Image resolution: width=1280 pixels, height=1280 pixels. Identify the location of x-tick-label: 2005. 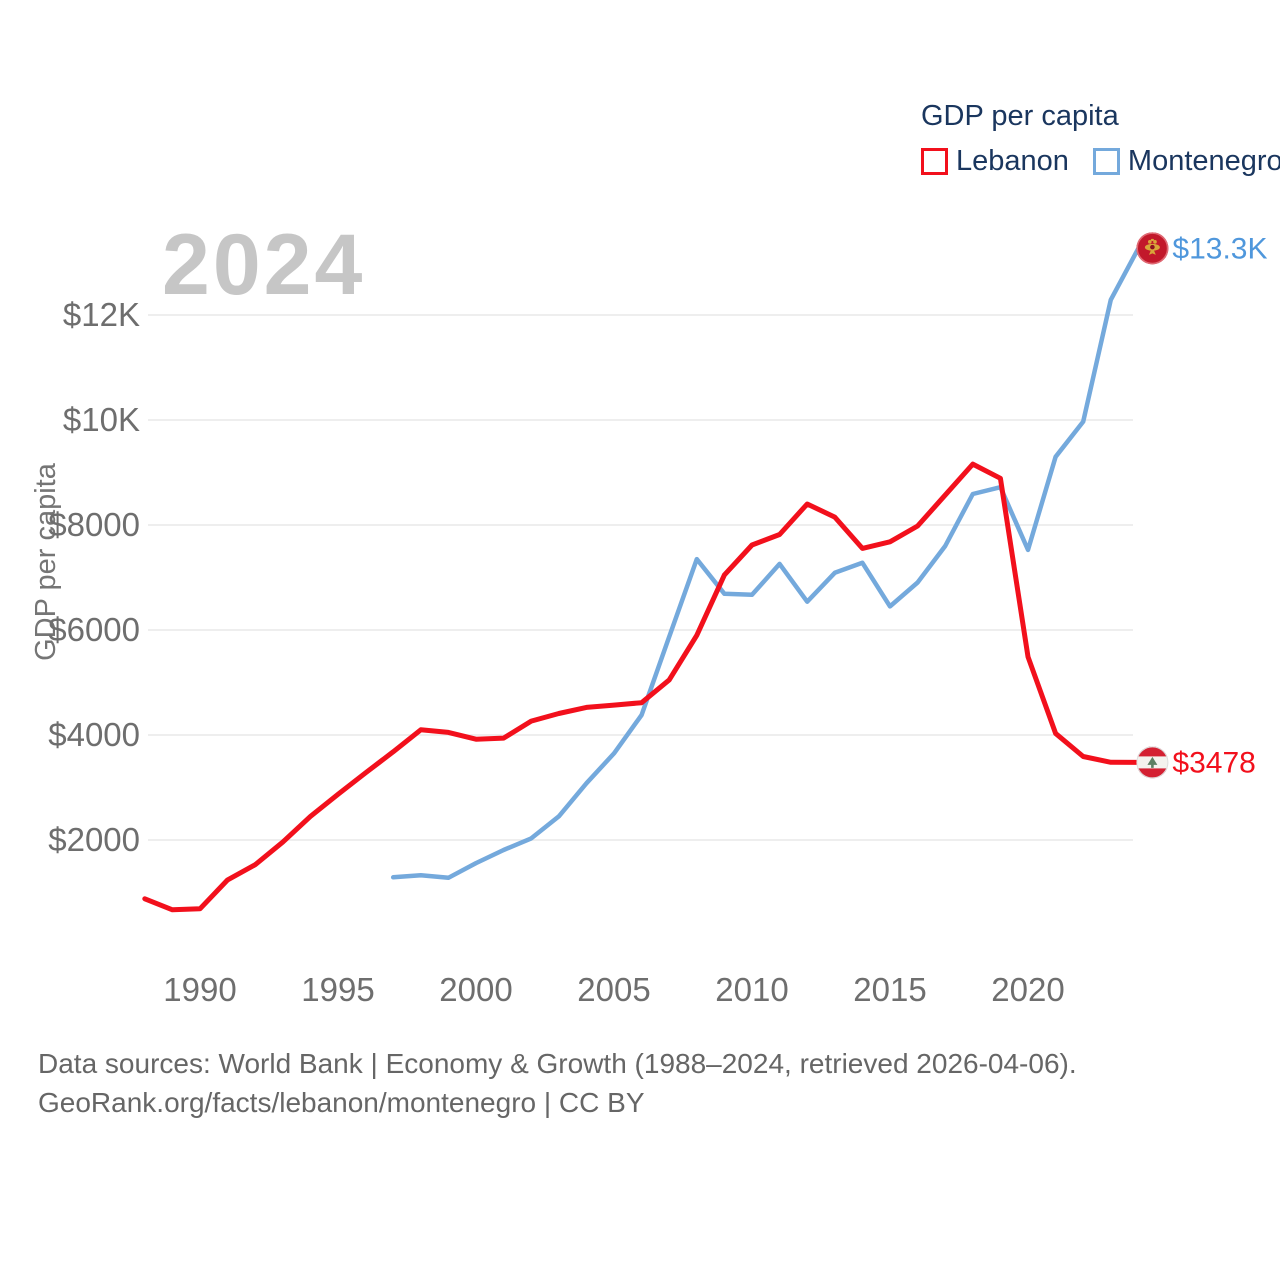
(613, 989).